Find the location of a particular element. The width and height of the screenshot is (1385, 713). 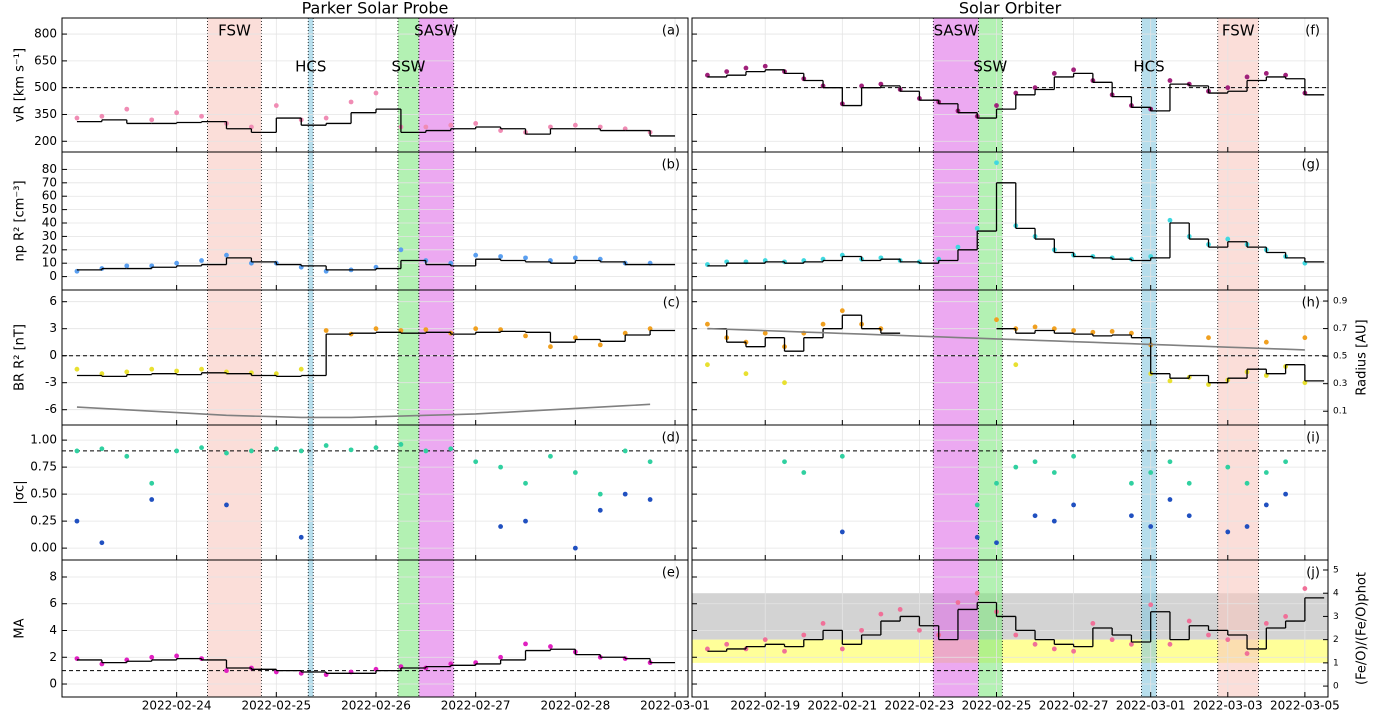

panel-label: (b) is located at coordinates (671, 165).